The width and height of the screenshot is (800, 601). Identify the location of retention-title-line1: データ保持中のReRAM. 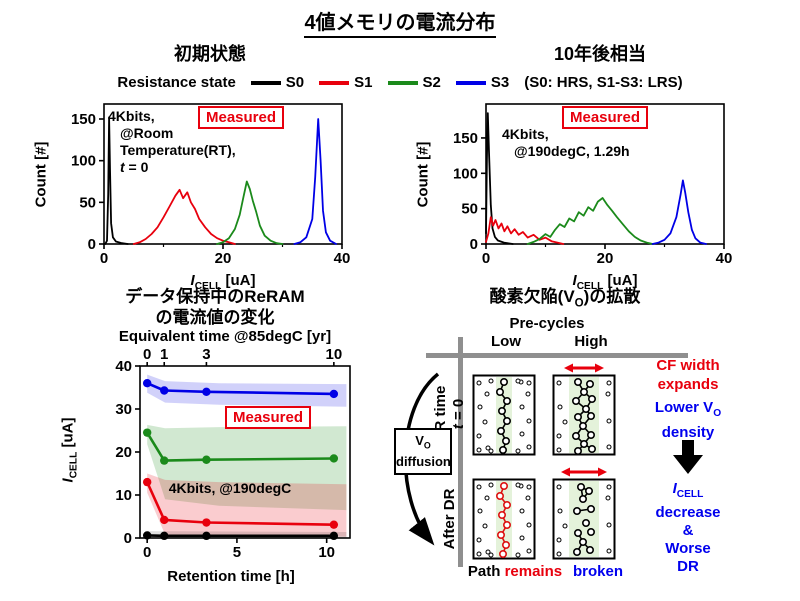
(215, 296).